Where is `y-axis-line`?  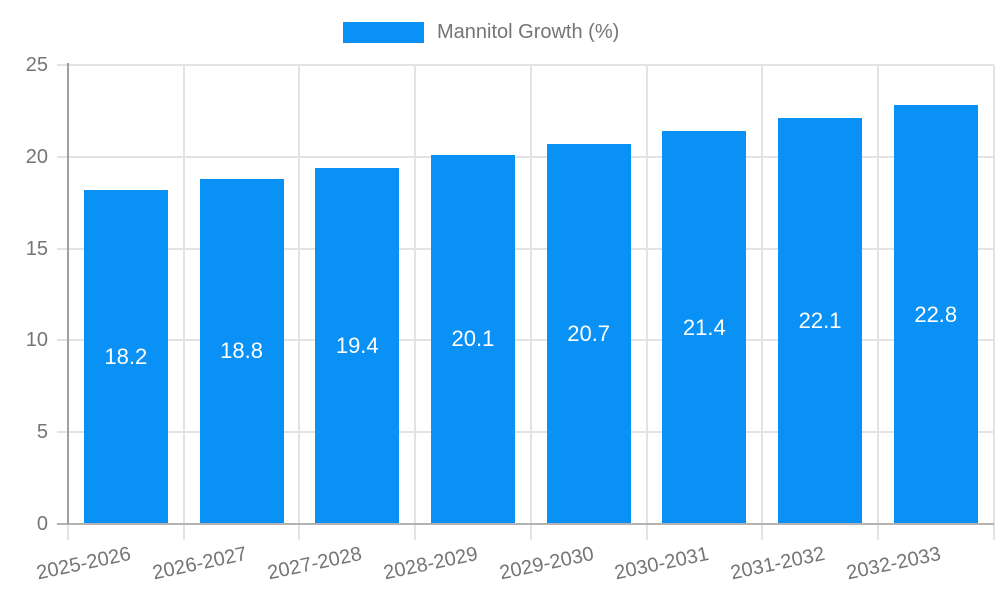
y-axis-line is located at coordinates (68, 293).